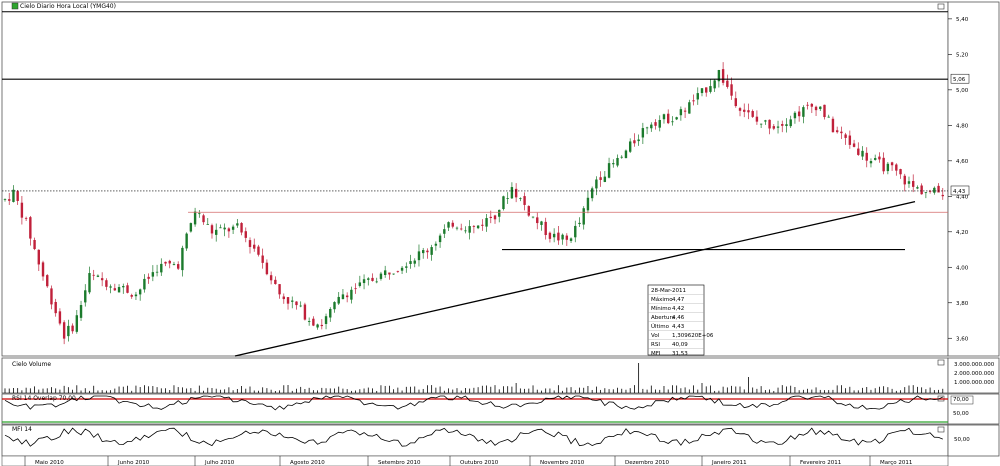 The width and height of the screenshot is (1000, 466). What do you see at coordinates (974, 383) in the screenshot?
I see `volume-tick-label: 1.000.000.000` at bounding box center [974, 383].